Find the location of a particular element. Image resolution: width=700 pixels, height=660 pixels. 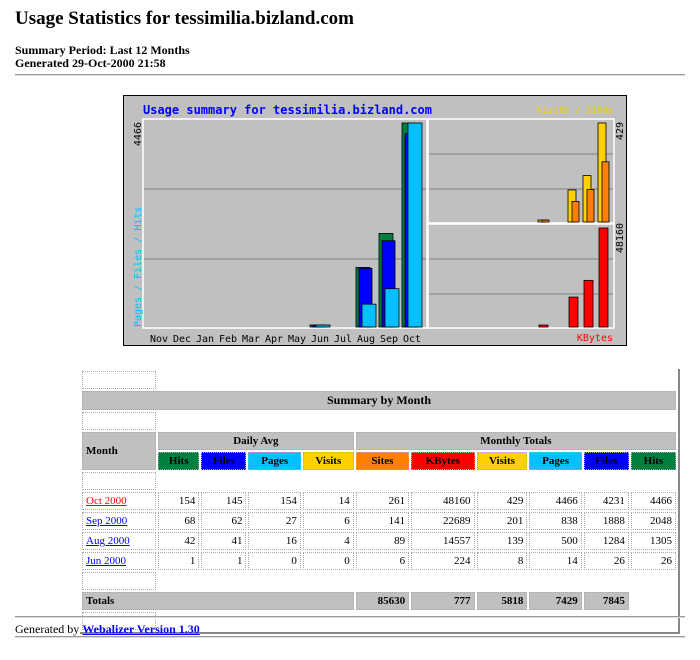

value-cell: 4 is located at coordinates (328, 541).